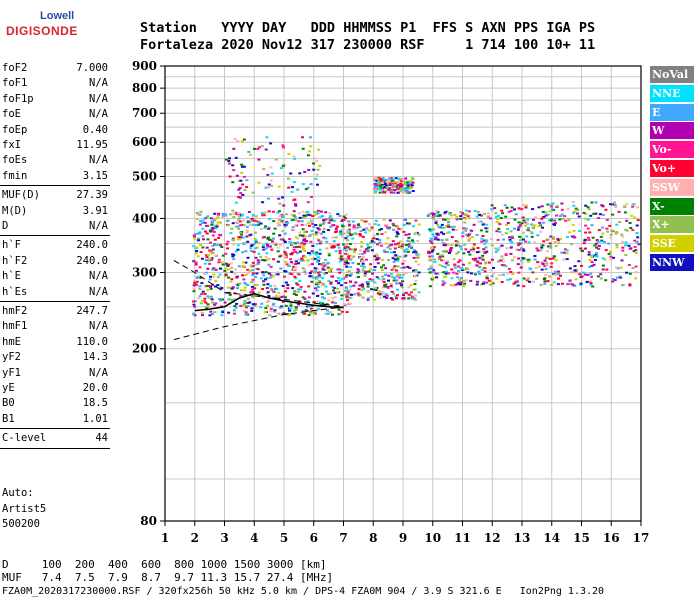  Describe the element at coordinates (42, 31) in the screenshot. I see `logo-line2: DIGISONDE` at that location.